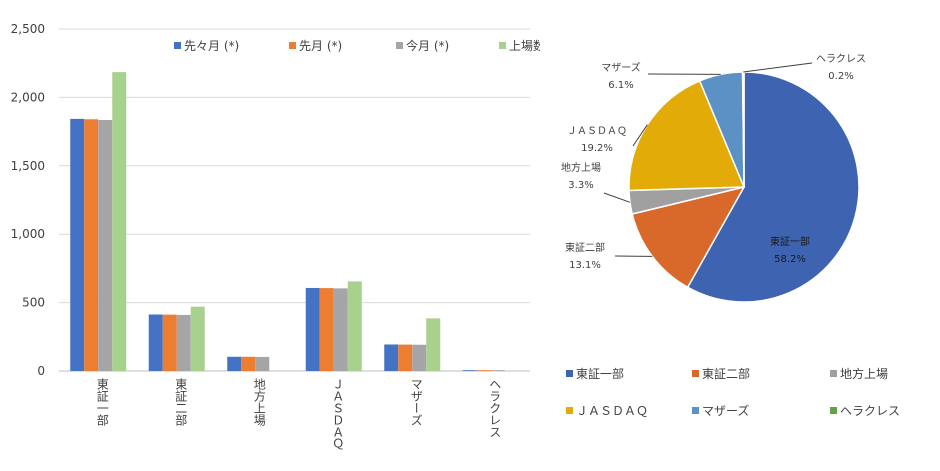  What do you see at coordinates (427, 45) in the screenshot?
I see `legend-label: 今月 (*)` at bounding box center [427, 45].